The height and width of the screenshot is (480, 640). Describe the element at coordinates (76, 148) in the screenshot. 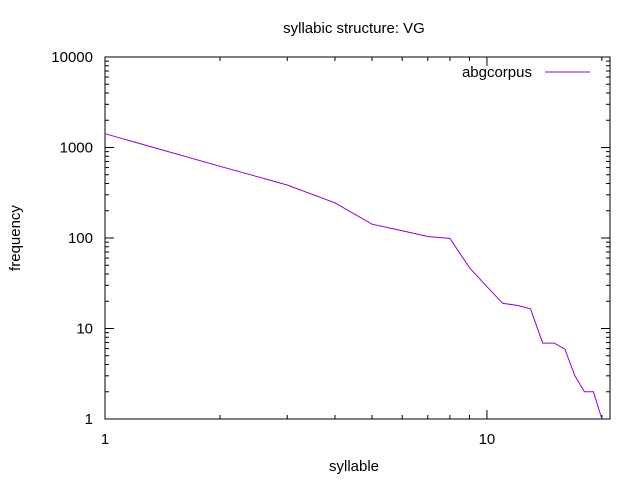

I see `y-tick-label: 1000` at that location.